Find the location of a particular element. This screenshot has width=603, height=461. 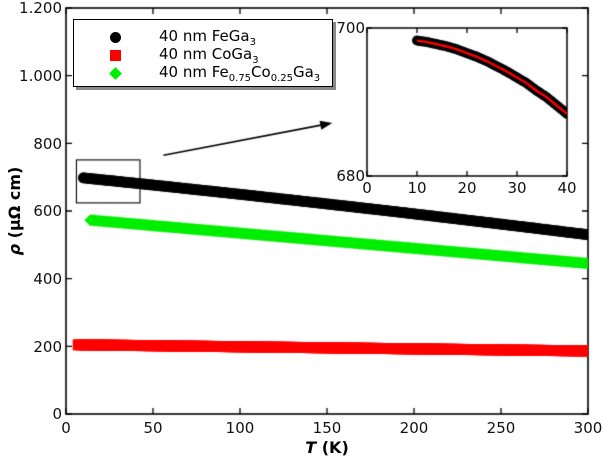

inset-x-tick-label: 0 is located at coordinates (367, 188).